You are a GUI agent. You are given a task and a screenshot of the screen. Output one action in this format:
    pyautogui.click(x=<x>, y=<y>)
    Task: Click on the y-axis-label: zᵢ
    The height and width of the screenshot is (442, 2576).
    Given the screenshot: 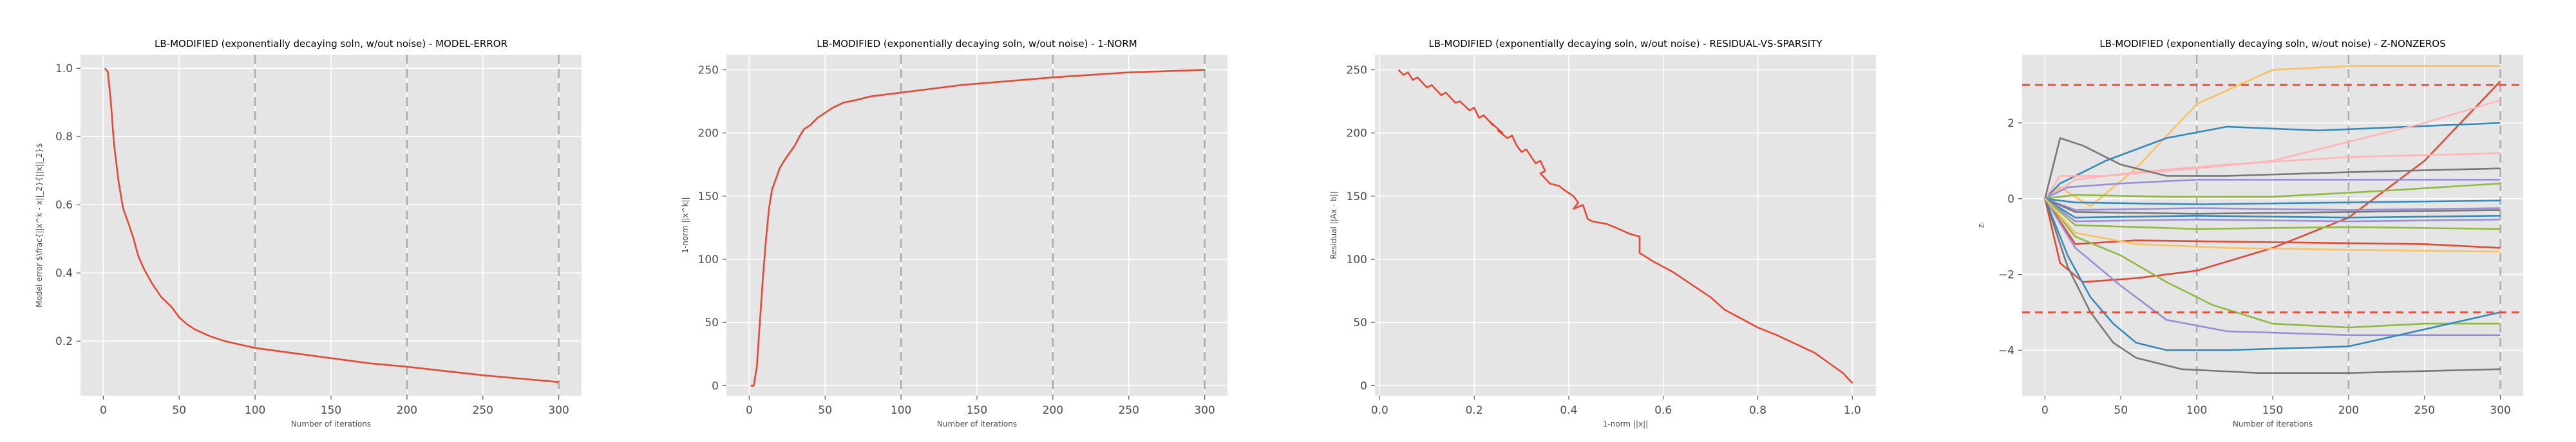 What is the action you would take?
    pyautogui.click(x=1981, y=225)
    